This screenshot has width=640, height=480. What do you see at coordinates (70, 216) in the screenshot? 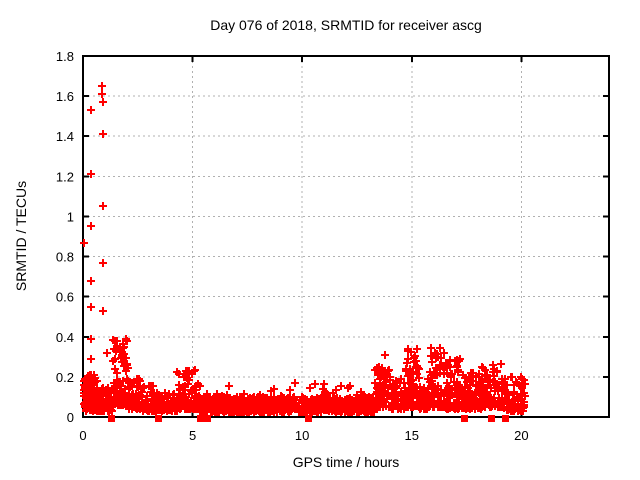
I see `y-tick-label: 1` at bounding box center [70, 216].